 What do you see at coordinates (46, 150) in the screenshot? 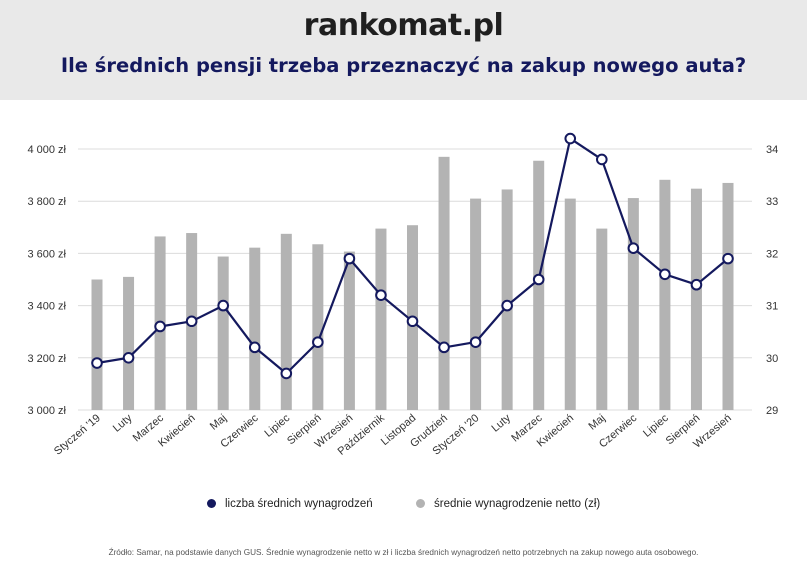
I see `y-left-tick-label: 4 000 zł` at bounding box center [46, 150].